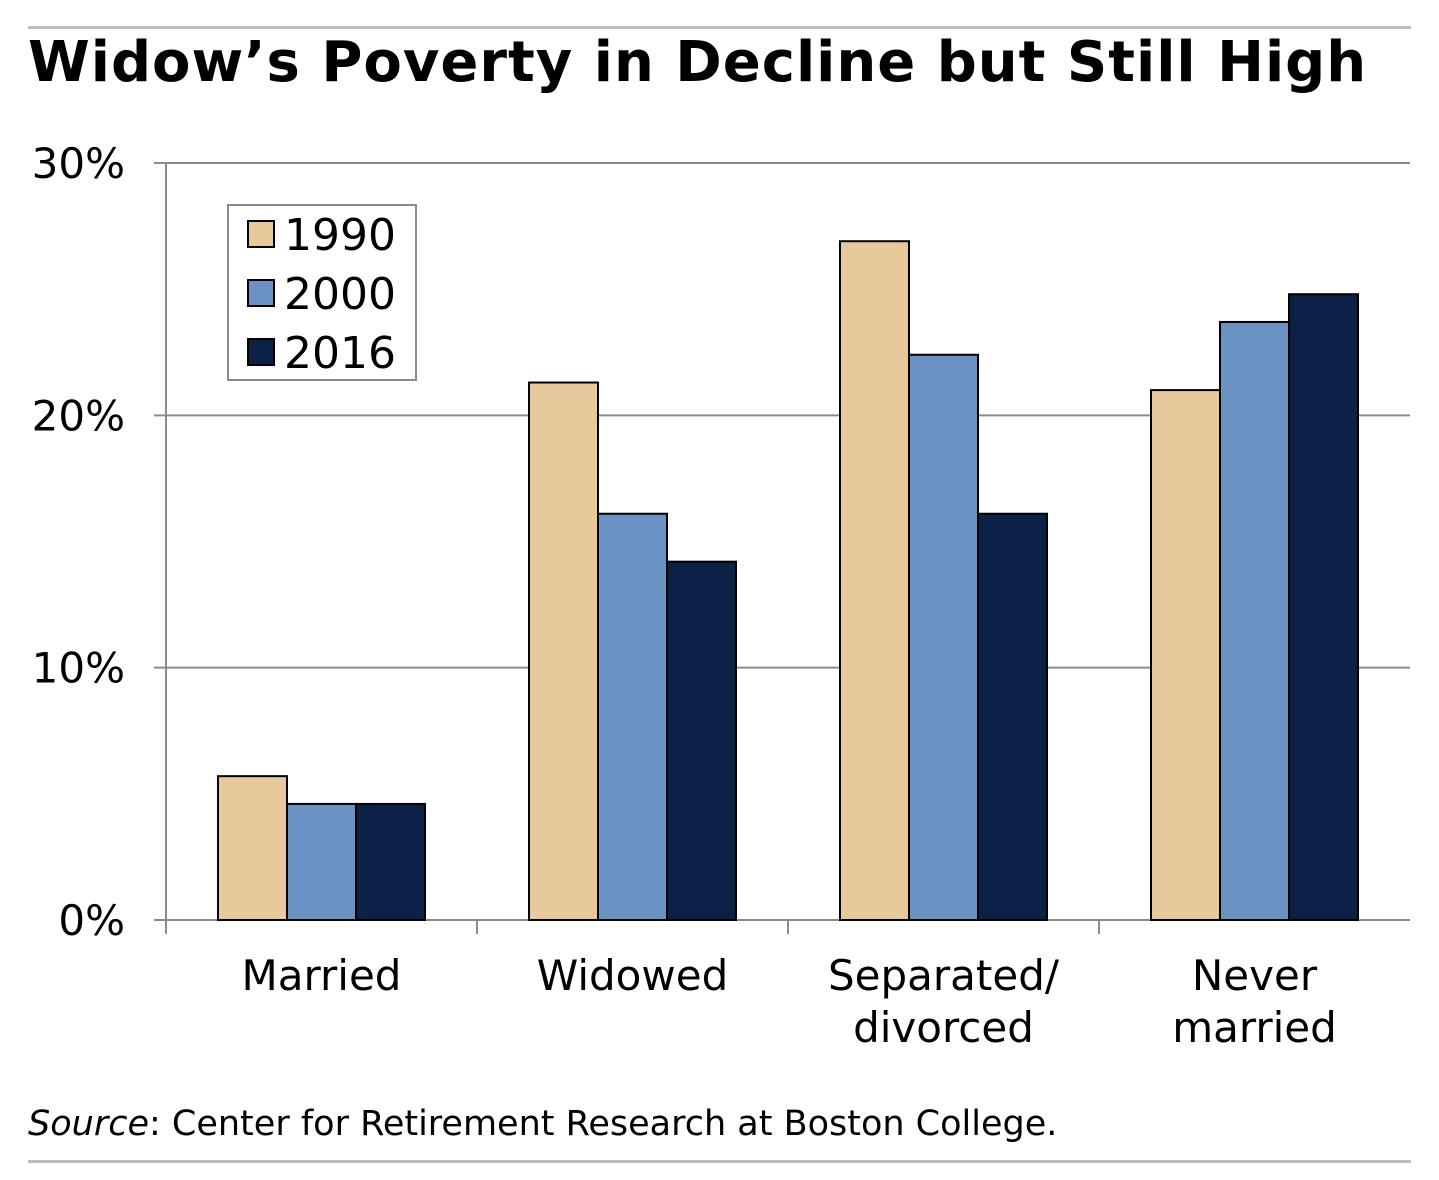 The width and height of the screenshot is (1439, 1180). Describe the element at coordinates (944, 1001) in the screenshot. I see `category-label: Separated/divorced` at that location.